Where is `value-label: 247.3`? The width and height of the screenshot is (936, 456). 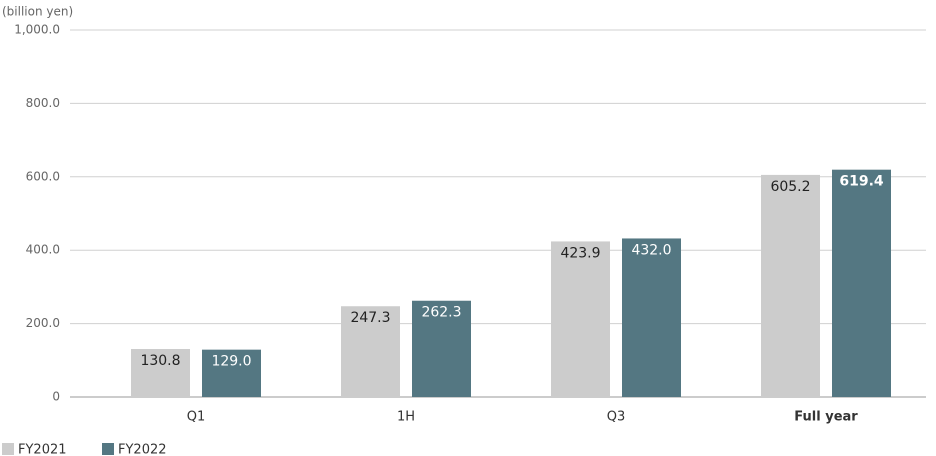
value-label: 247.3 is located at coordinates (370, 318).